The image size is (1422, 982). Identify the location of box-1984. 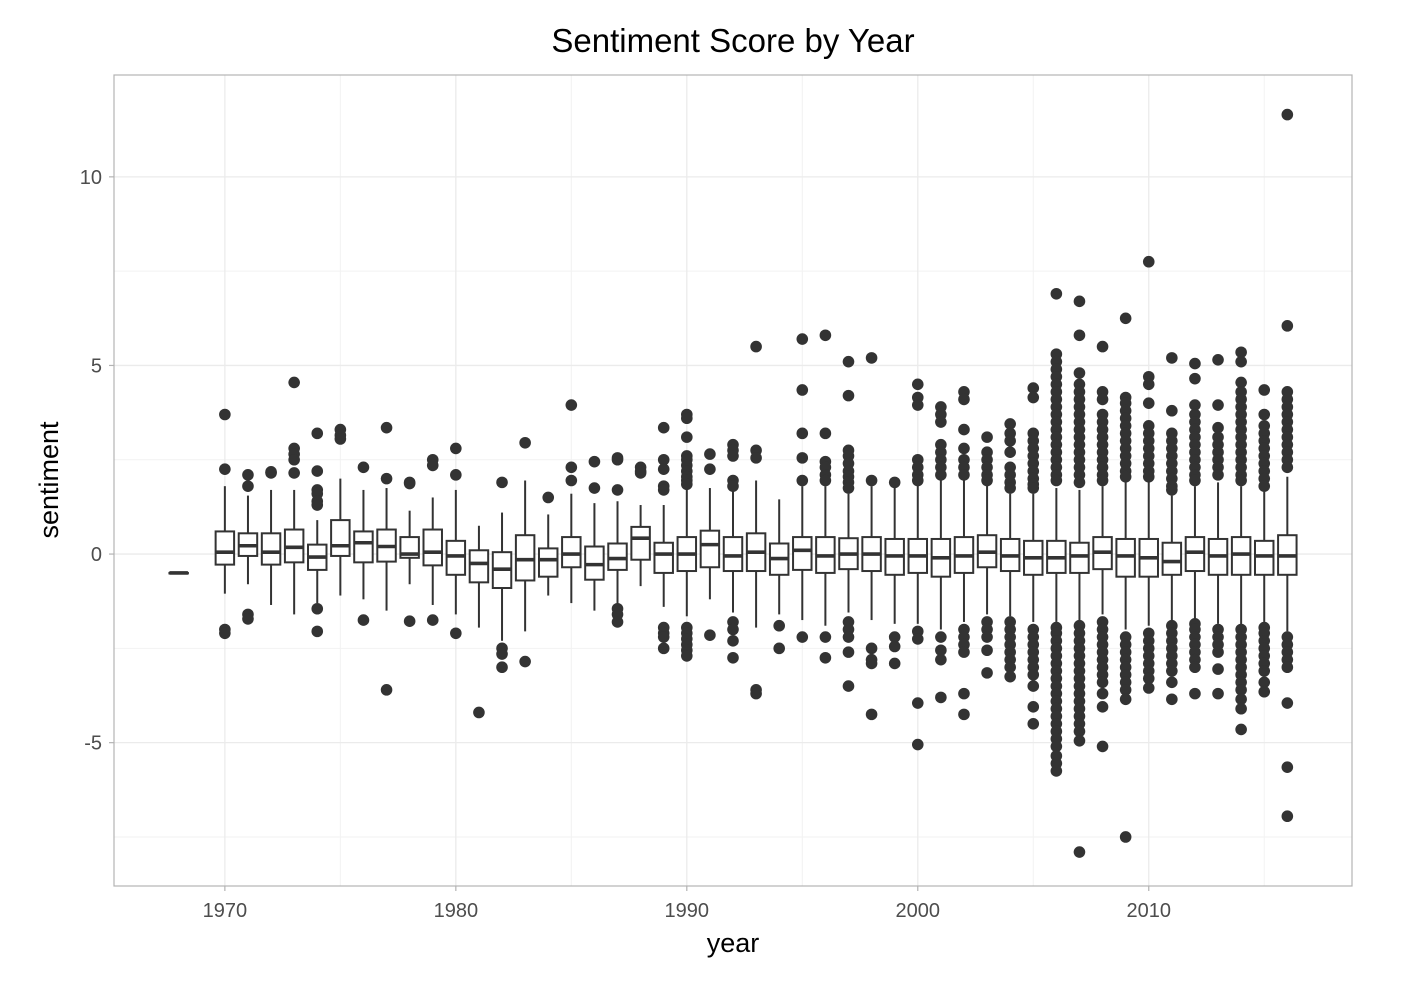
(548, 543).